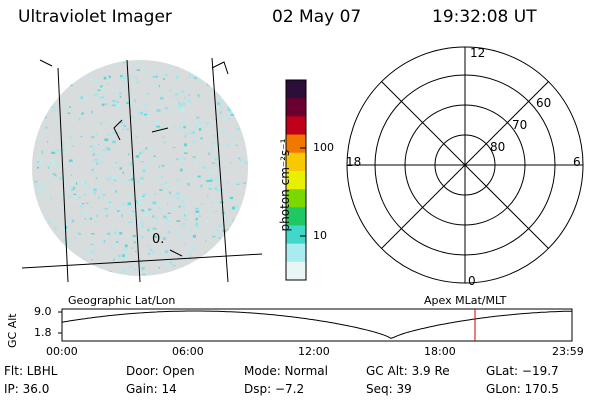 The height and width of the screenshot is (400, 600). What do you see at coordinates (188, 351) in the screenshot?
I see `time-tick-label: 06:00` at bounding box center [188, 351].